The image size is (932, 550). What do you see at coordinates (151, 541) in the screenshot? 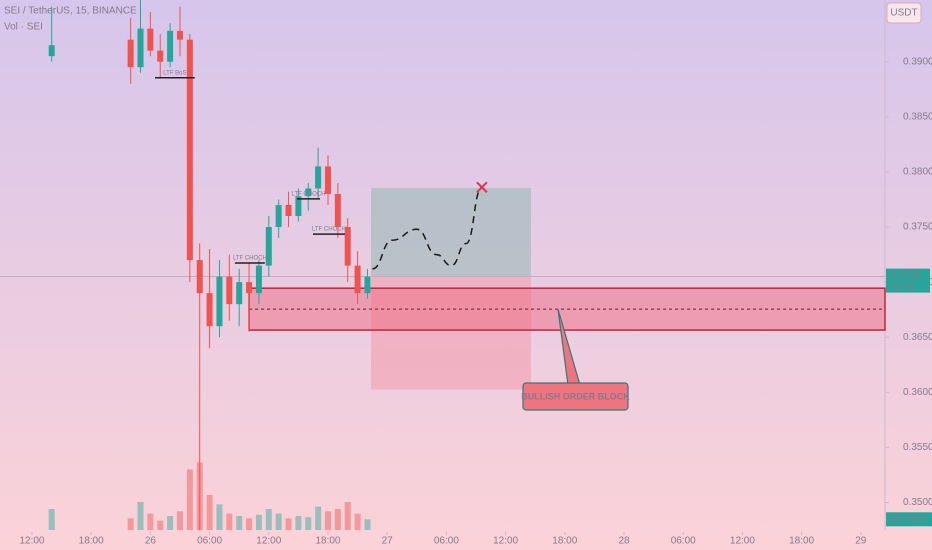
I see `x-tick-label: 26` at bounding box center [151, 541].